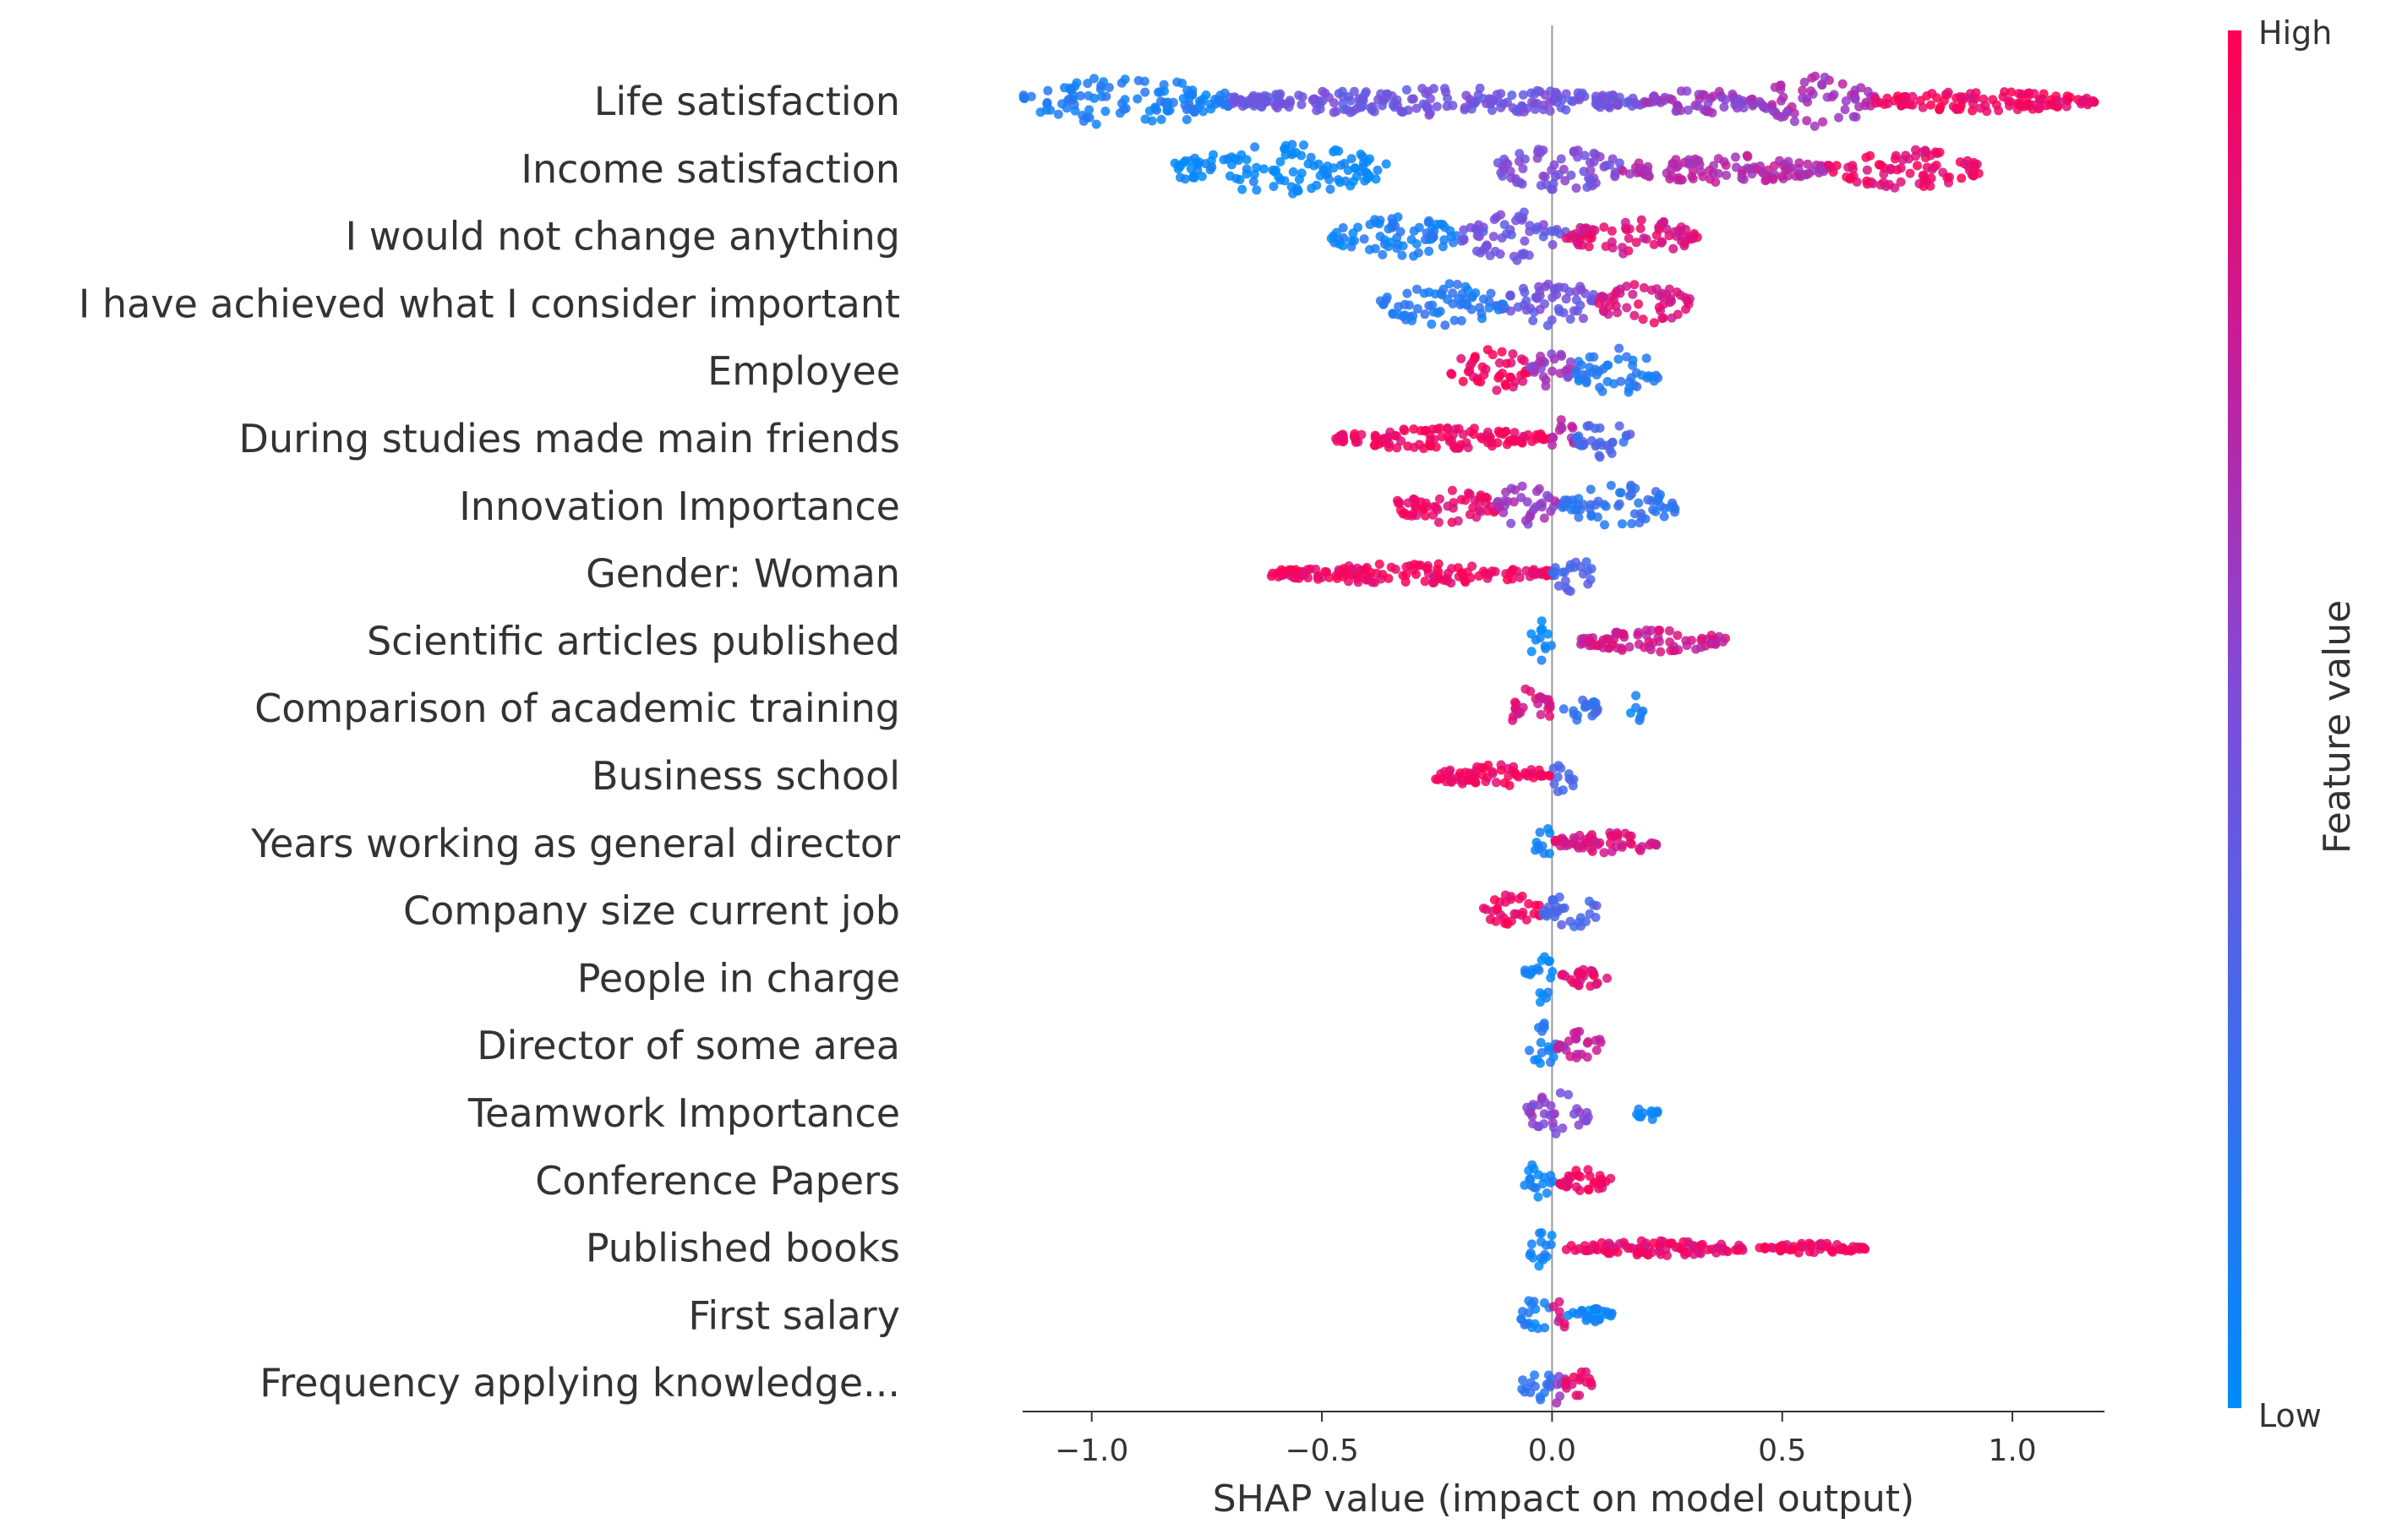  Describe the element at coordinates (2295, 33) in the screenshot. I see `colorbar-high-label: High` at that location.